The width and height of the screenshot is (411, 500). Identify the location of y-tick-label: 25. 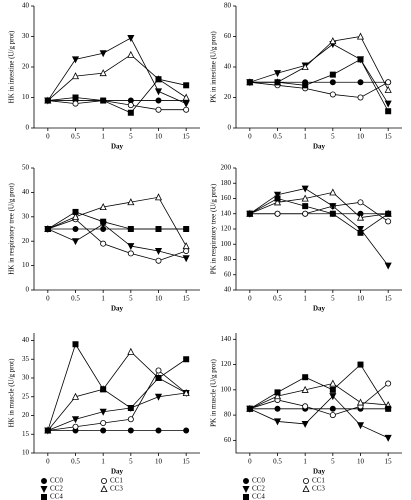
(26, 396).